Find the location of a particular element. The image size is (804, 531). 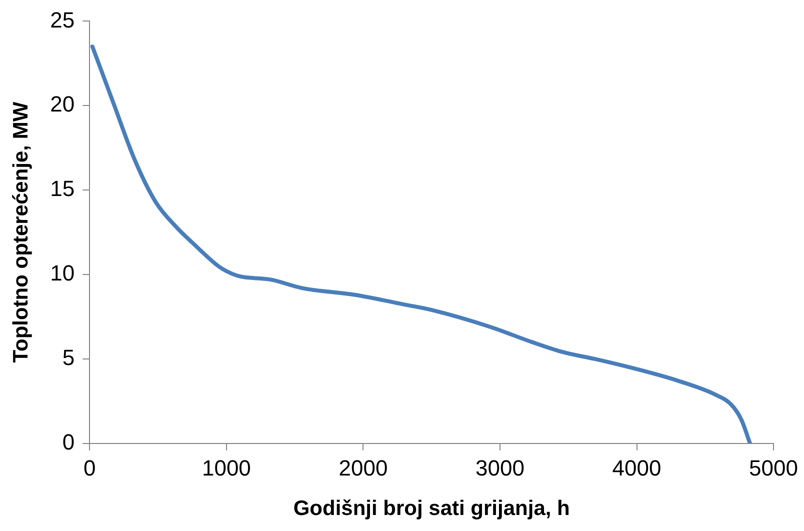

y-tick-label: 20 is located at coordinates (62, 104).